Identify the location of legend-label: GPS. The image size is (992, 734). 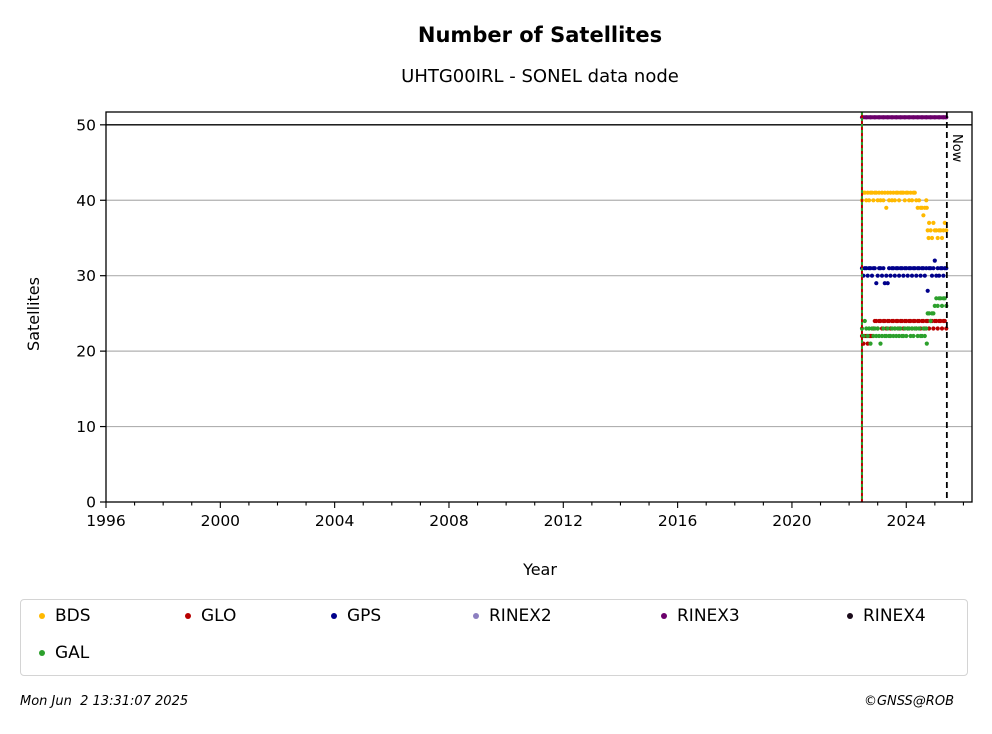
(364, 616).